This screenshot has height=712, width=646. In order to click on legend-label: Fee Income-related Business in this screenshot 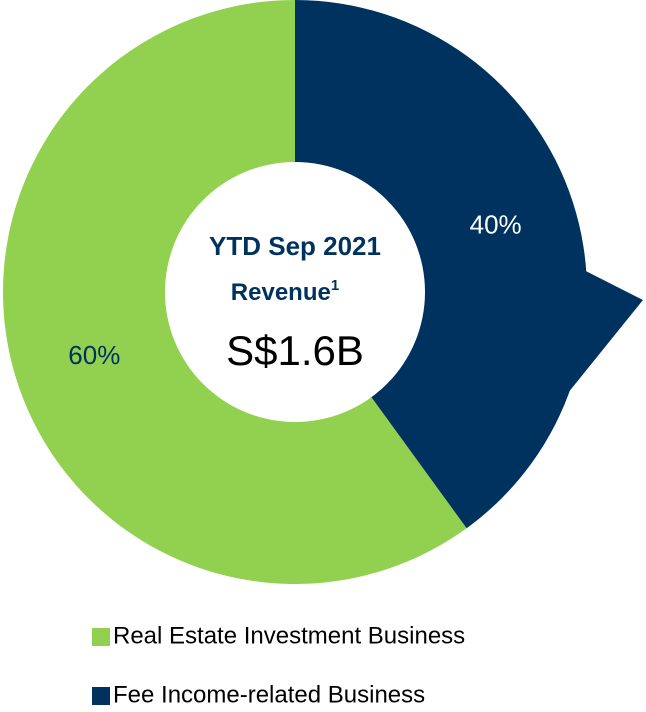, I will do `click(269, 694)`.